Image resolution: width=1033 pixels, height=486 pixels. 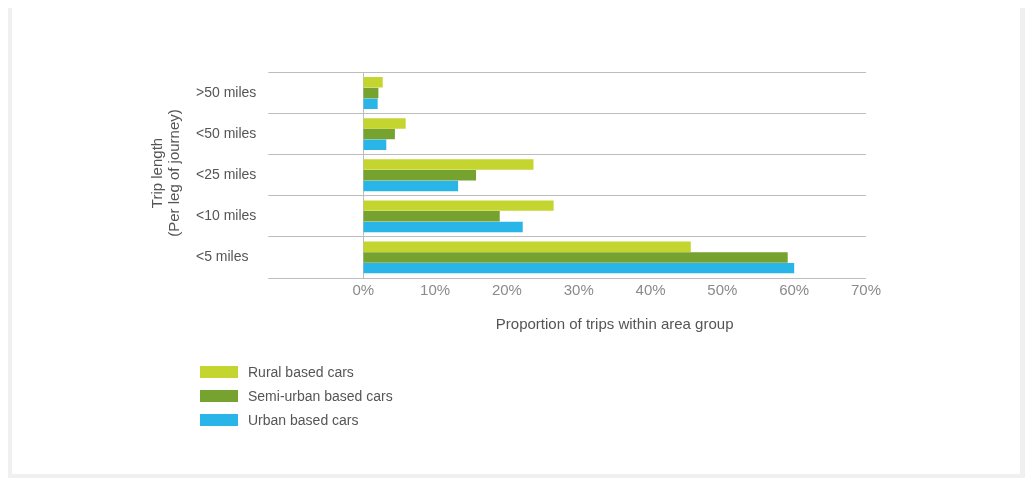 I want to click on x-tick-label: 60%, so click(x=794, y=290).